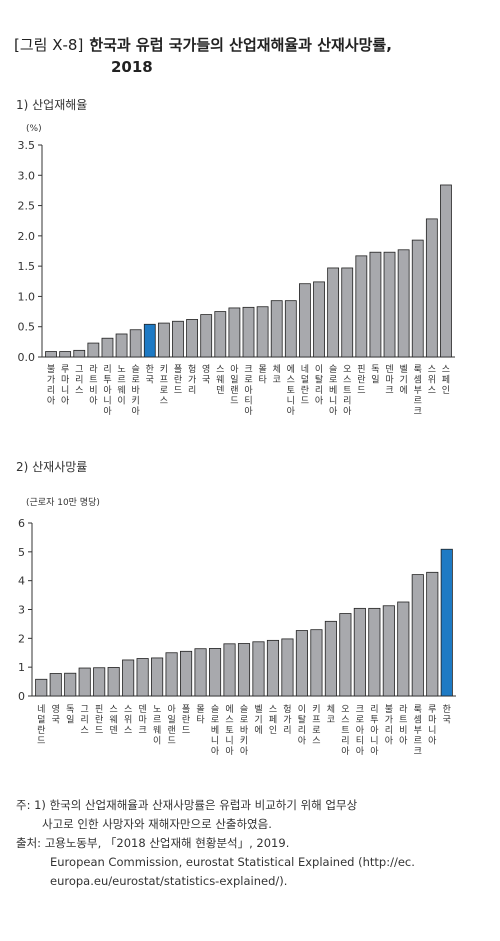 This screenshot has width=500, height=941. What do you see at coordinates (157, 824) in the screenshot?
I see `note-line-2: 사고로 인한 사망자와 재해자만으로 산출하였음.` at bounding box center [157, 824].